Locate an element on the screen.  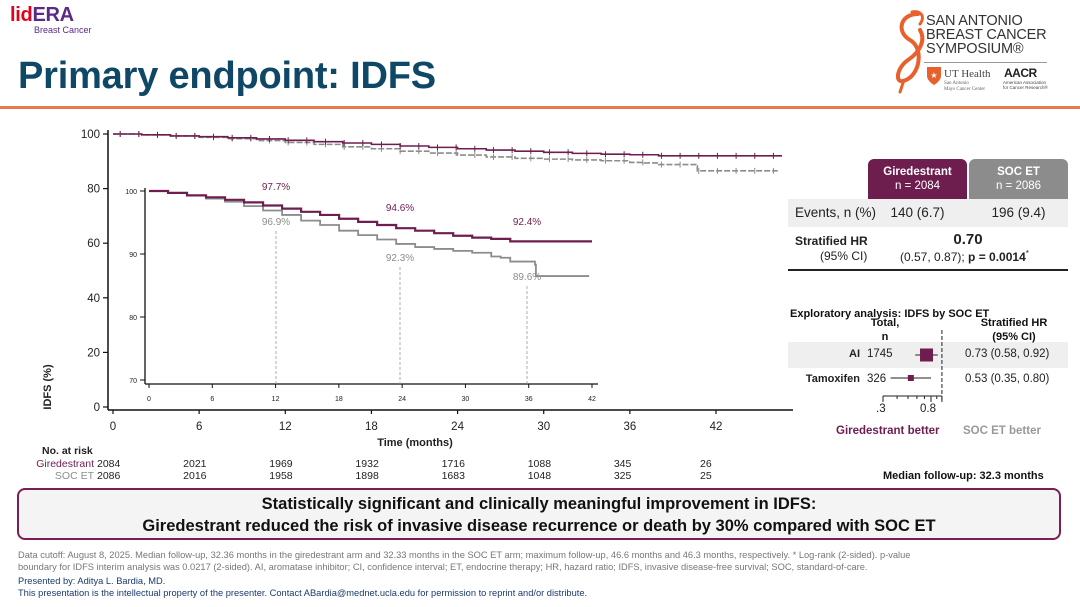
inset-x-tick-label: 36 is located at coordinates (529, 399).